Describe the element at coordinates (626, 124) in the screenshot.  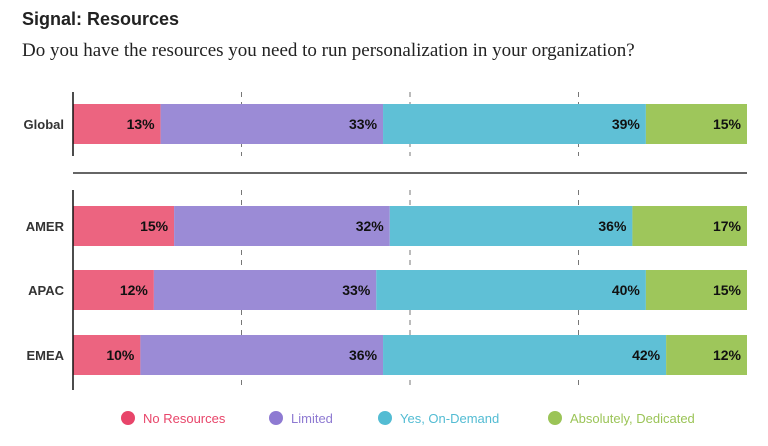
I see `data-label: 39%` at that location.